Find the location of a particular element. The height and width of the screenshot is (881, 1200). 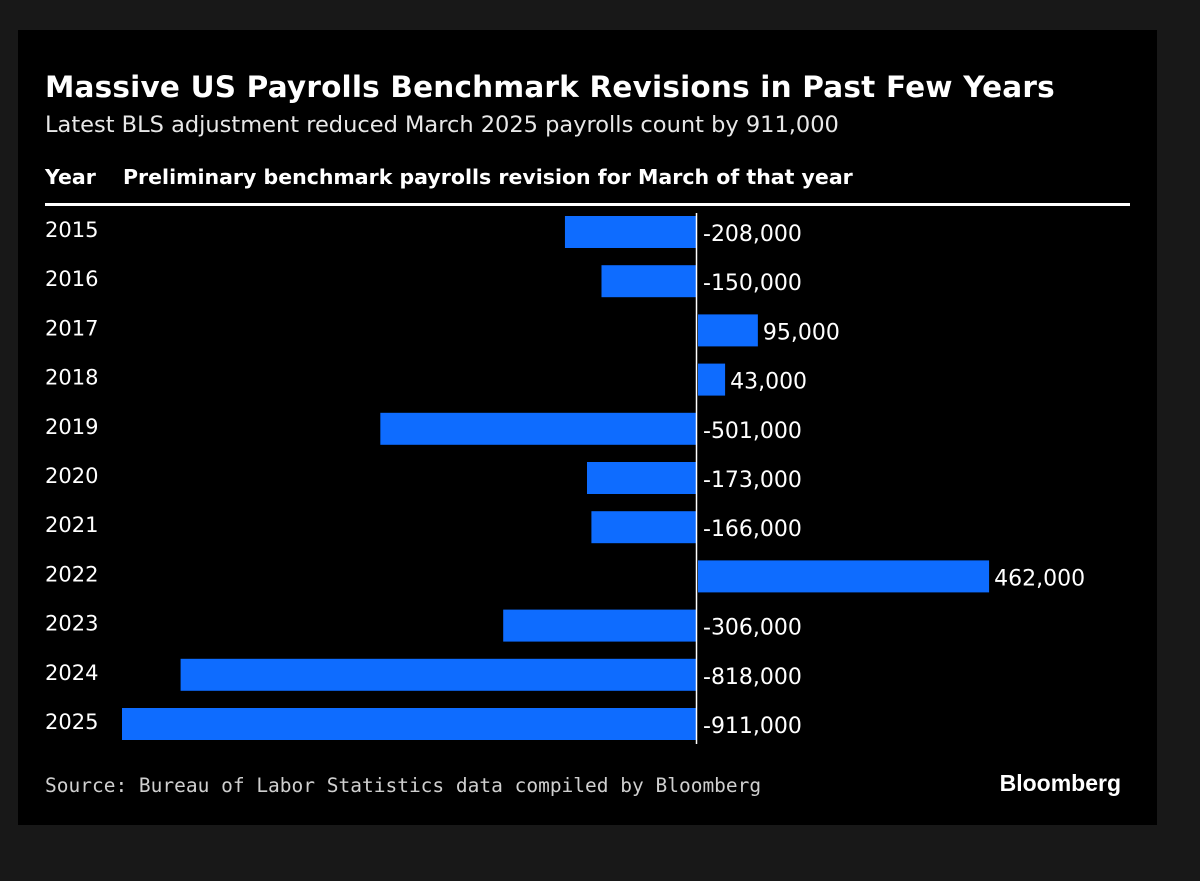

value-label-2023: -306,000 is located at coordinates (752, 628).